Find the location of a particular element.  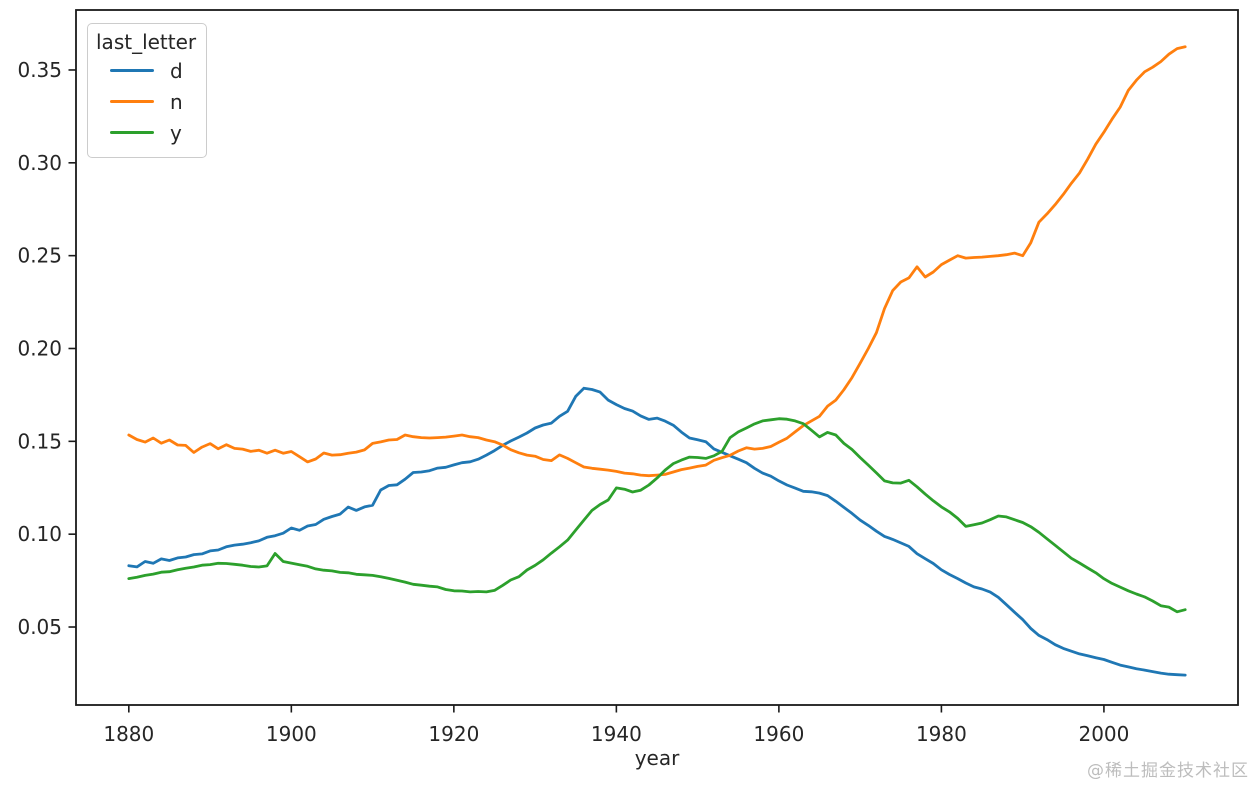

legend-swatch-y is located at coordinates (132, 132).